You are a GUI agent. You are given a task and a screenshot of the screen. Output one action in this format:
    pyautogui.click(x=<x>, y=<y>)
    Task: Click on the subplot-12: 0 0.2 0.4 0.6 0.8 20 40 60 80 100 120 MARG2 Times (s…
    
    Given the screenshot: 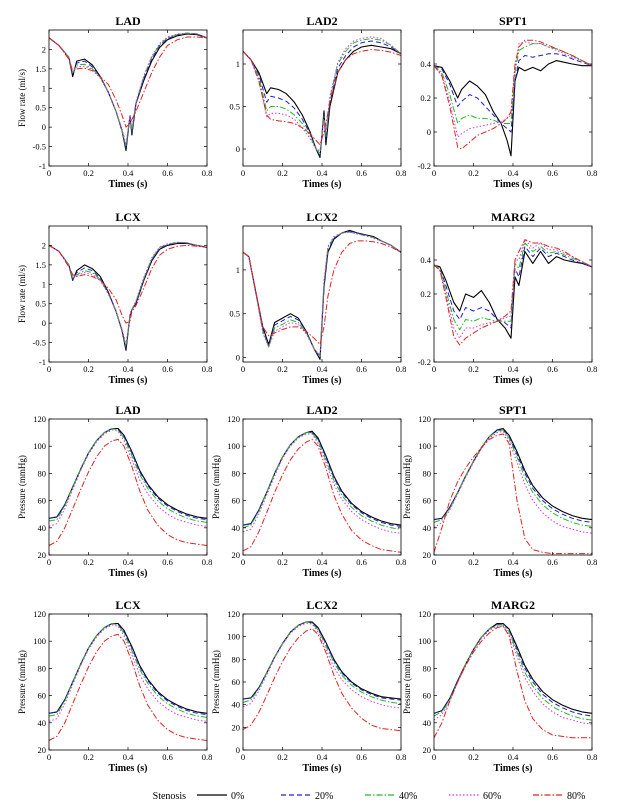 What is the action you would take?
    pyautogui.click(x=499, y=686)
    